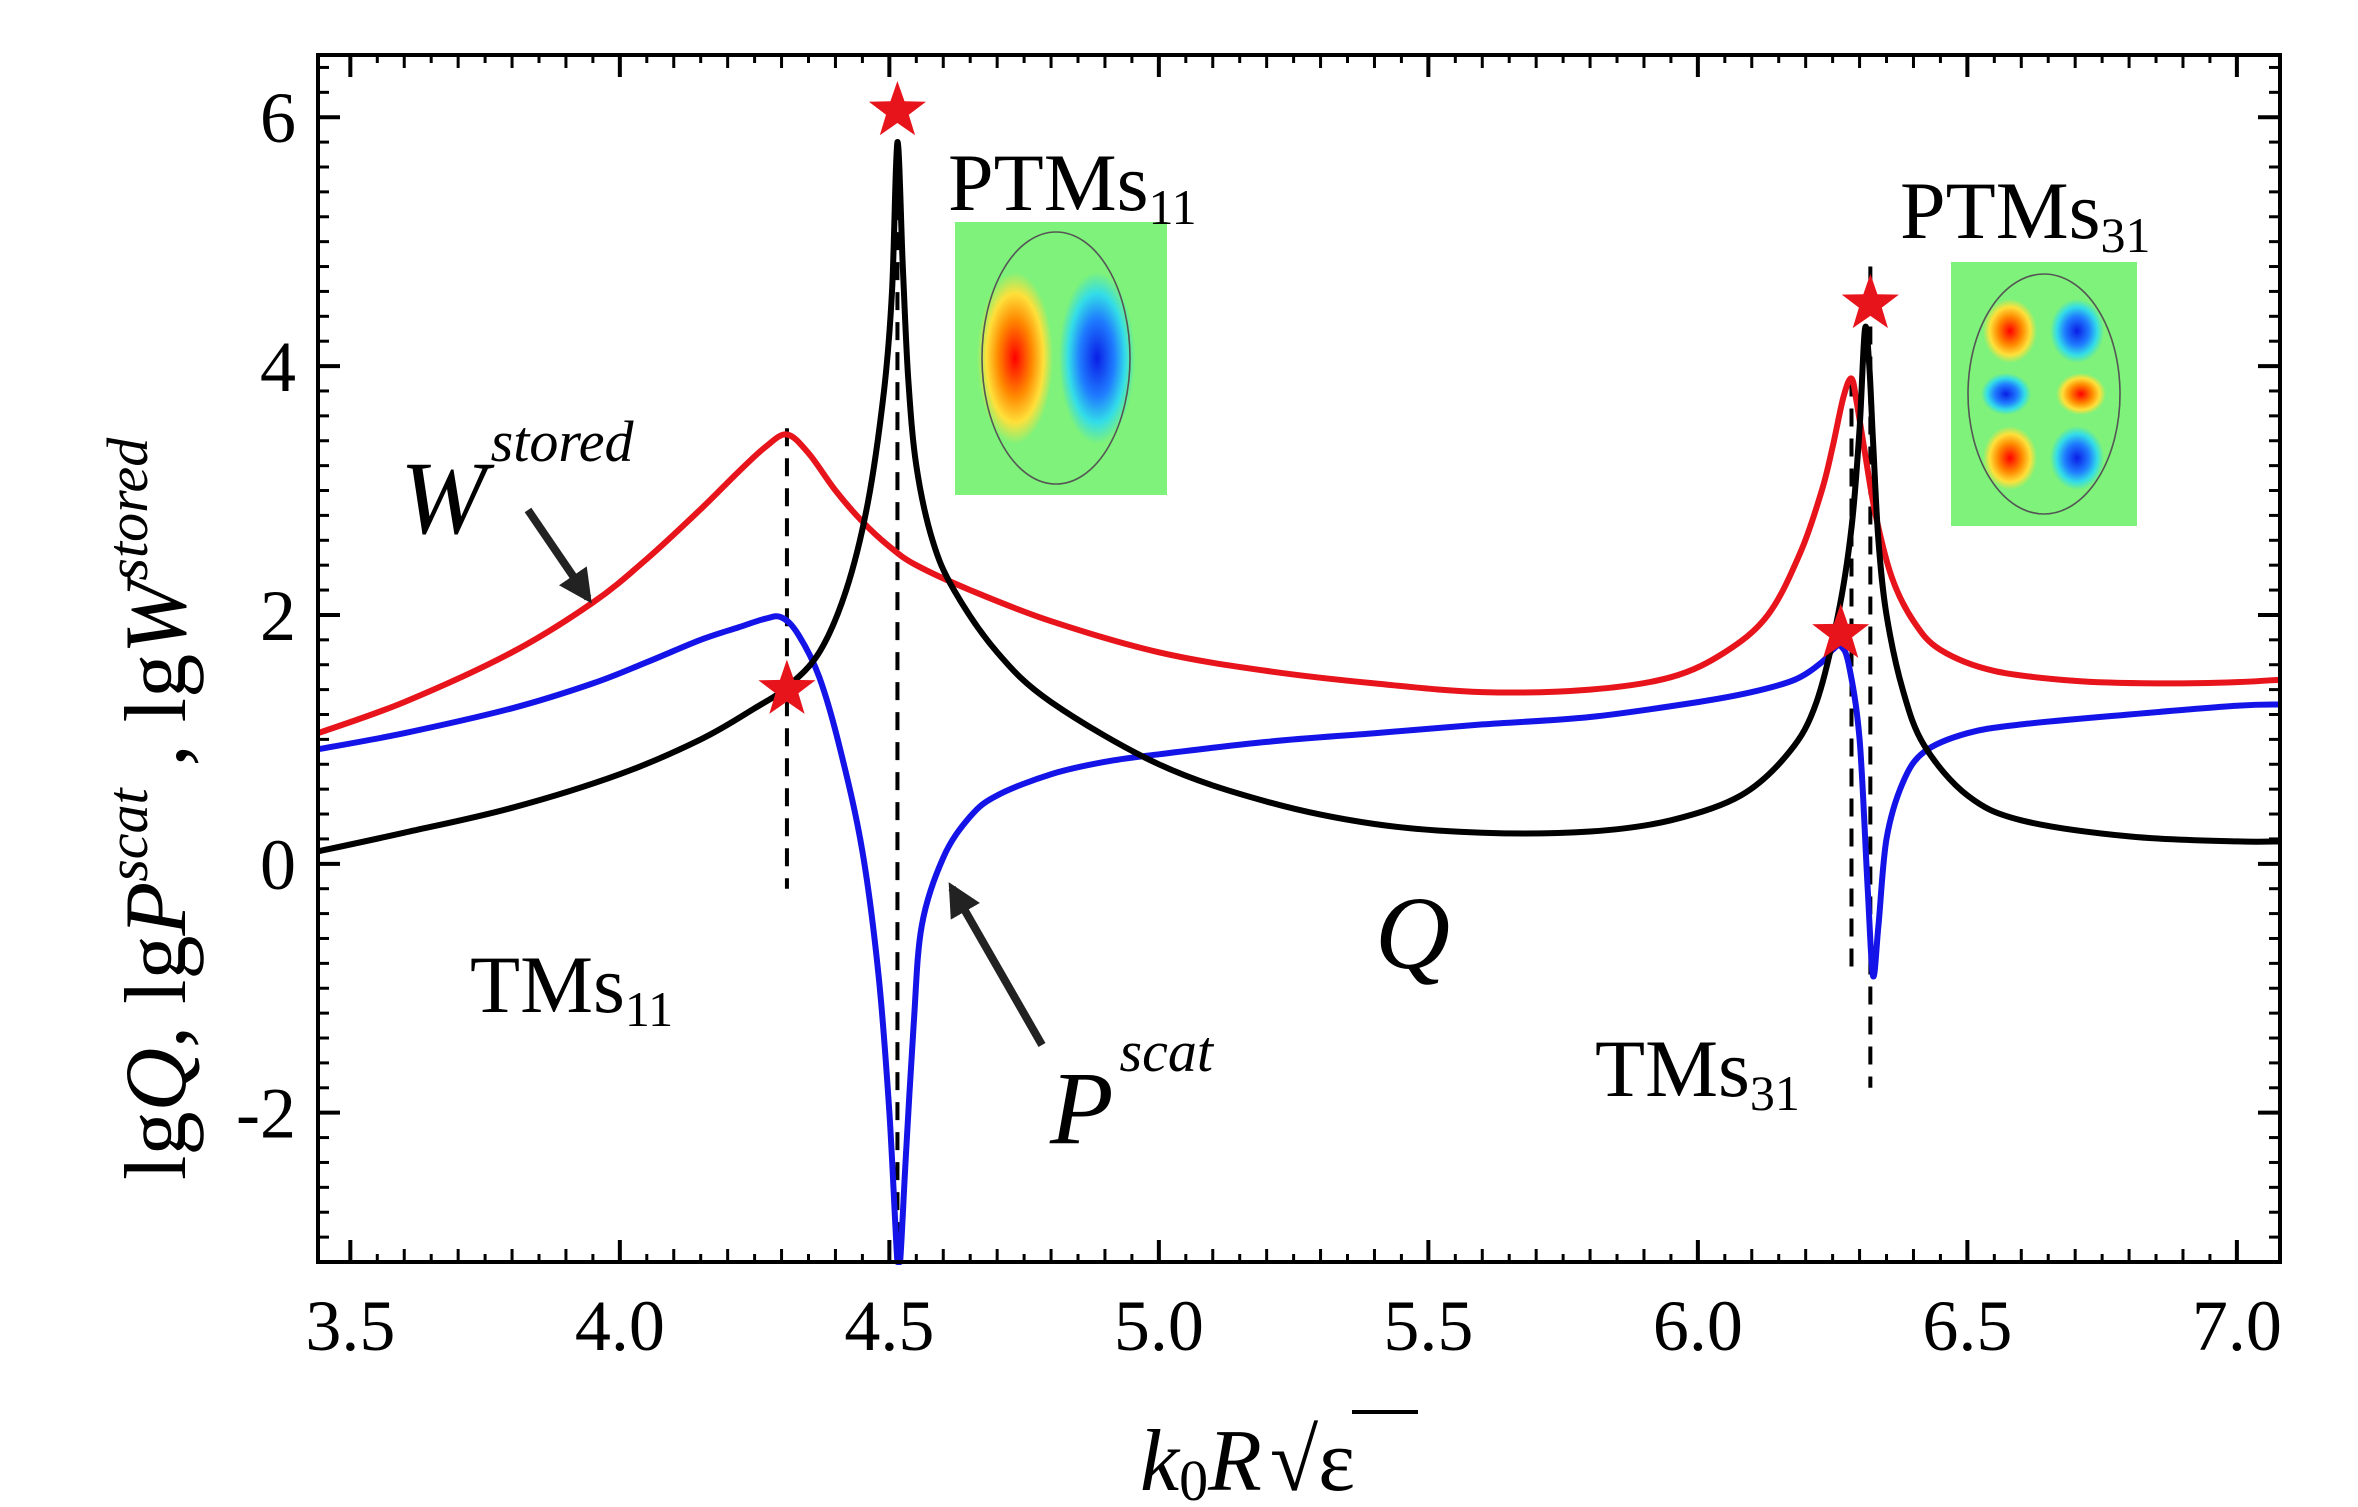 The width and height of the screenshot is (2358, 1507). What do you see at coordinates (447, 498) in the screenshot?
I see `annotation-w-main: W` at bounding box center [447, 498].